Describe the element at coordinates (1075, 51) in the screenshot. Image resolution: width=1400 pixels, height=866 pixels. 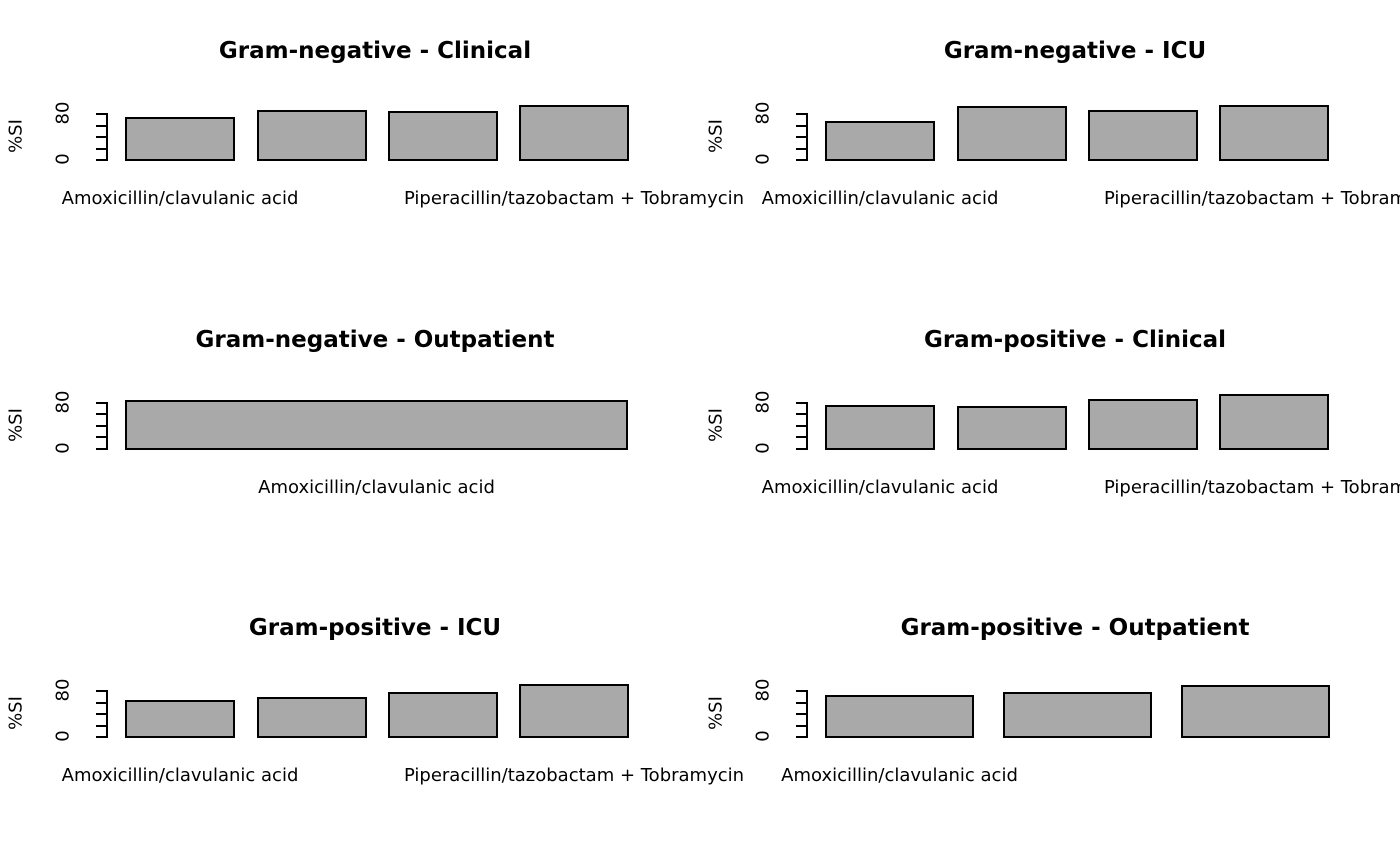
I see `panel-title: Gram-negative - ICU` at that location.